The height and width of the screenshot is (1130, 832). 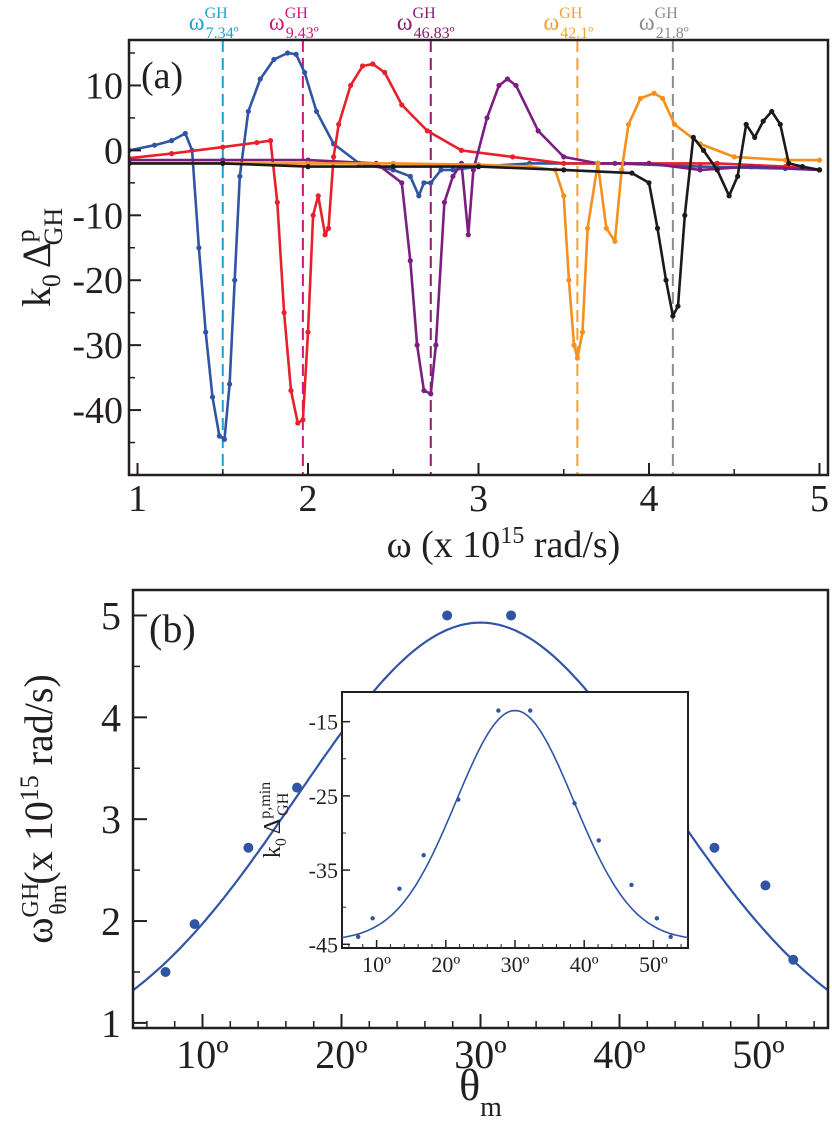 I want to click on y-axis-label-b: ωGHθm(x 1015 rad/s), so click(x=43, y=809).